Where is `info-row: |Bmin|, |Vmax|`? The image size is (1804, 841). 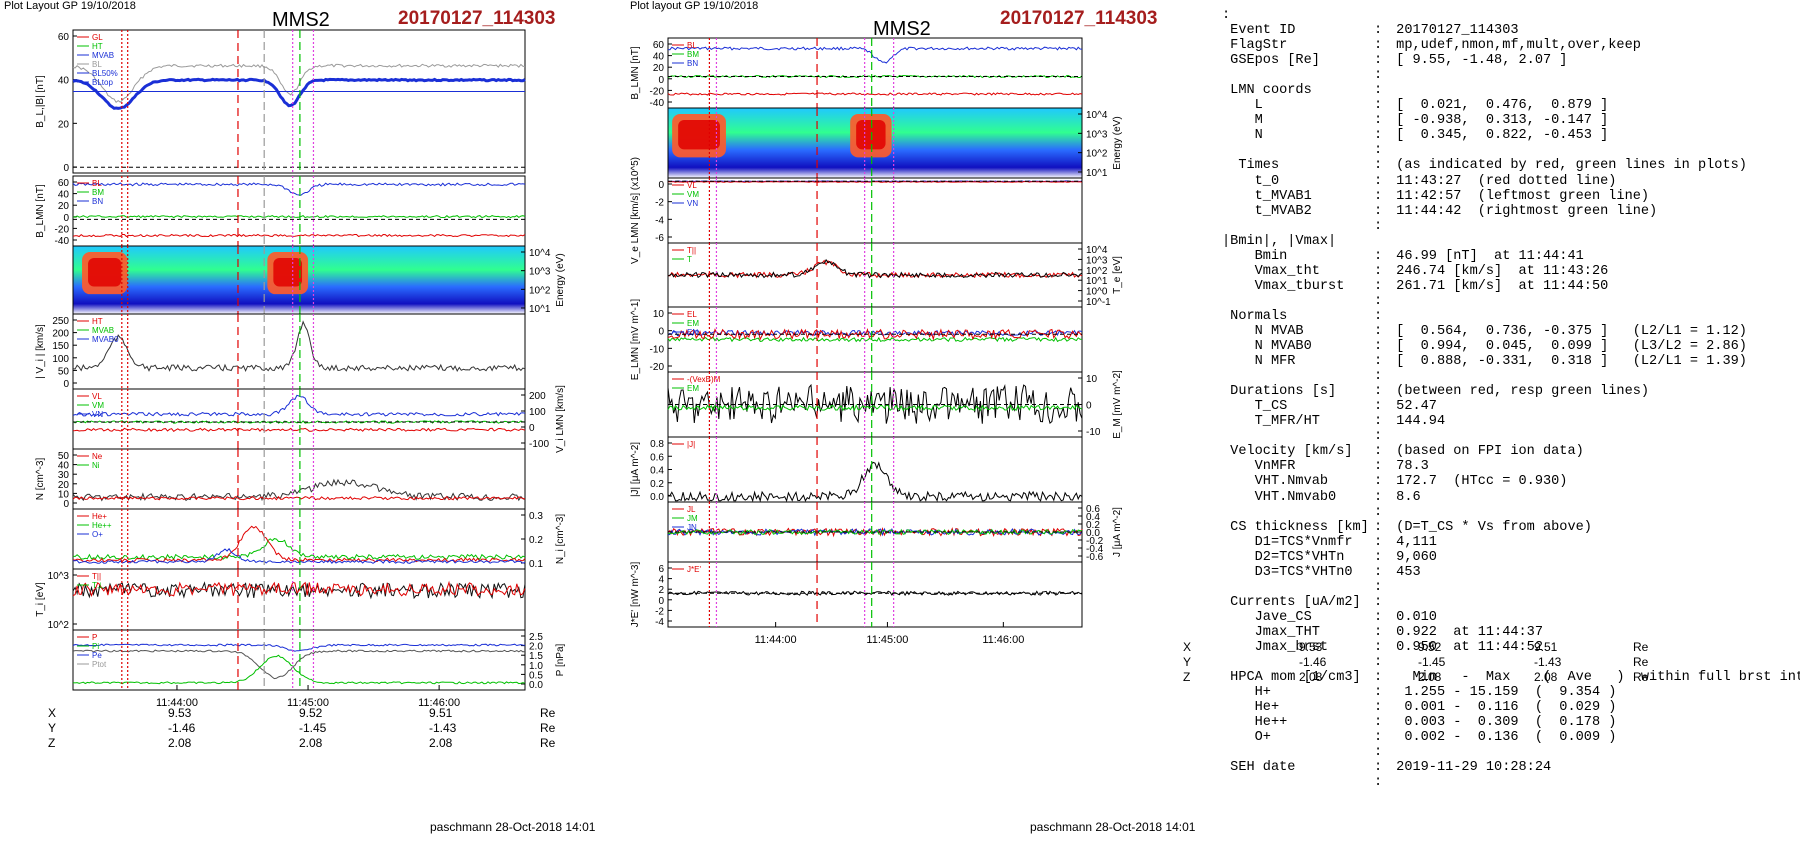 info-row: |Bmin|, |Vmax| is located at coordinates (1511, 241).